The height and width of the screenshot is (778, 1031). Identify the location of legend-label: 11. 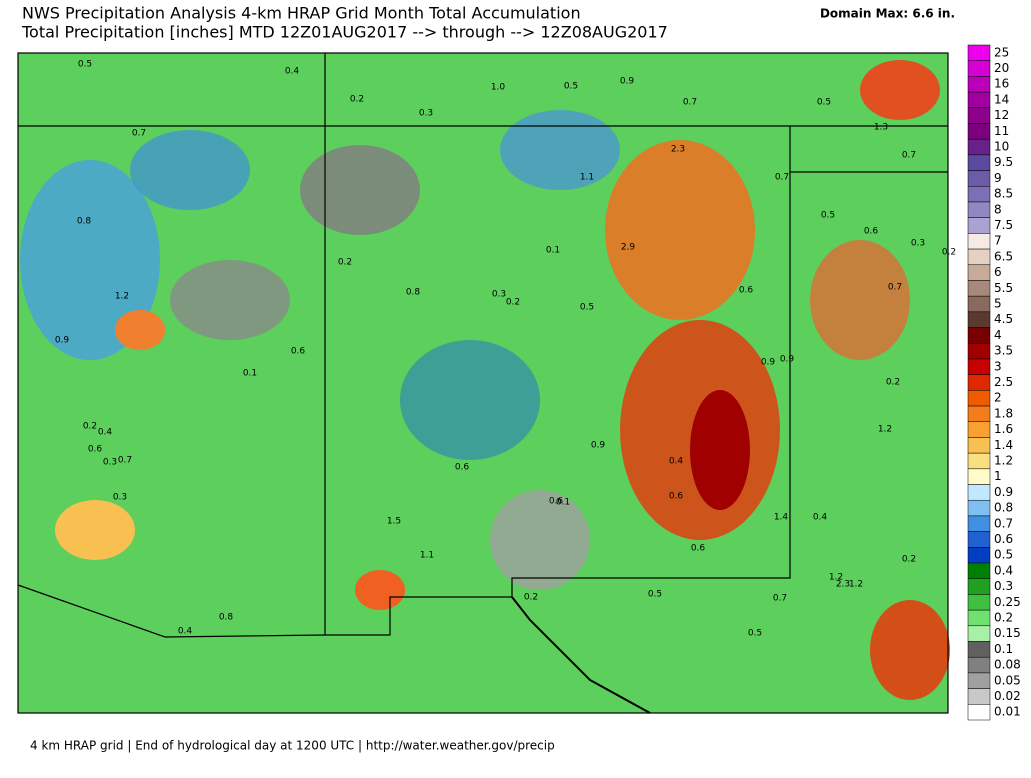
(1001, 131).